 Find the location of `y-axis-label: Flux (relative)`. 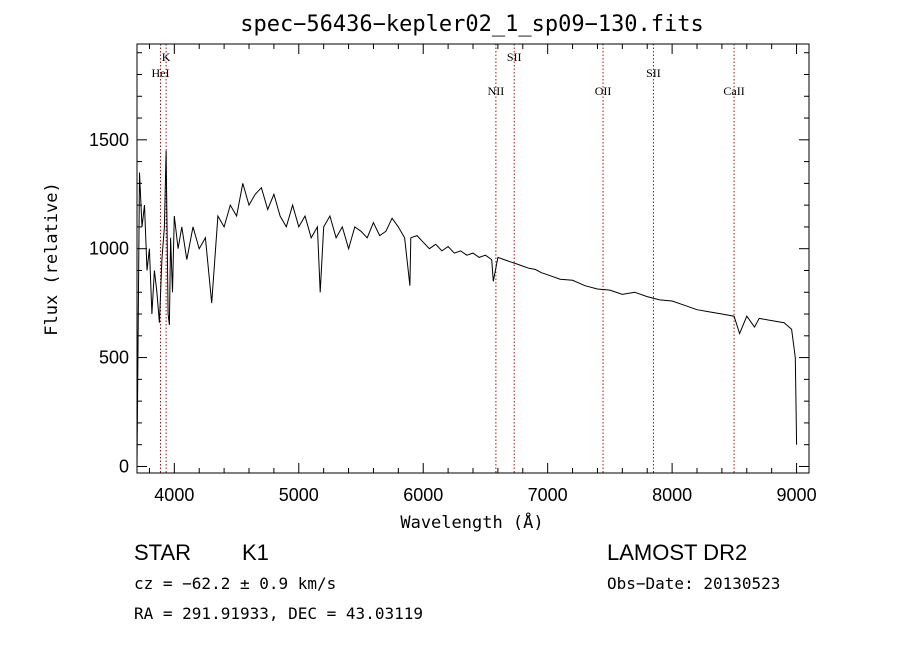

y-axis-label: Flux (relative) is located at coordinates (52, 259).